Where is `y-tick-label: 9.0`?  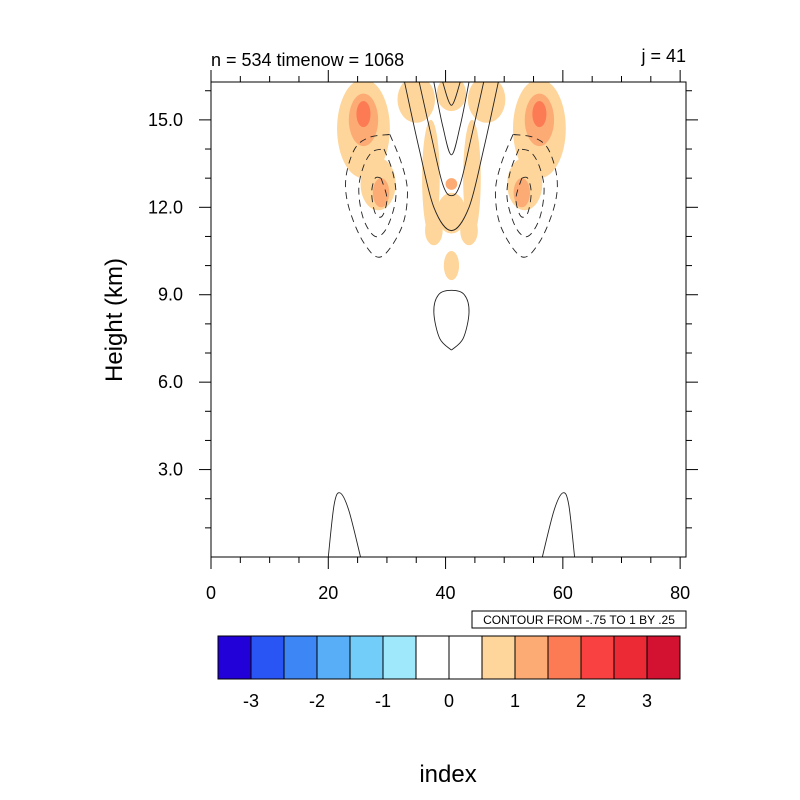
y-tick-label: 9.0 is located at coordinates (170, 295).